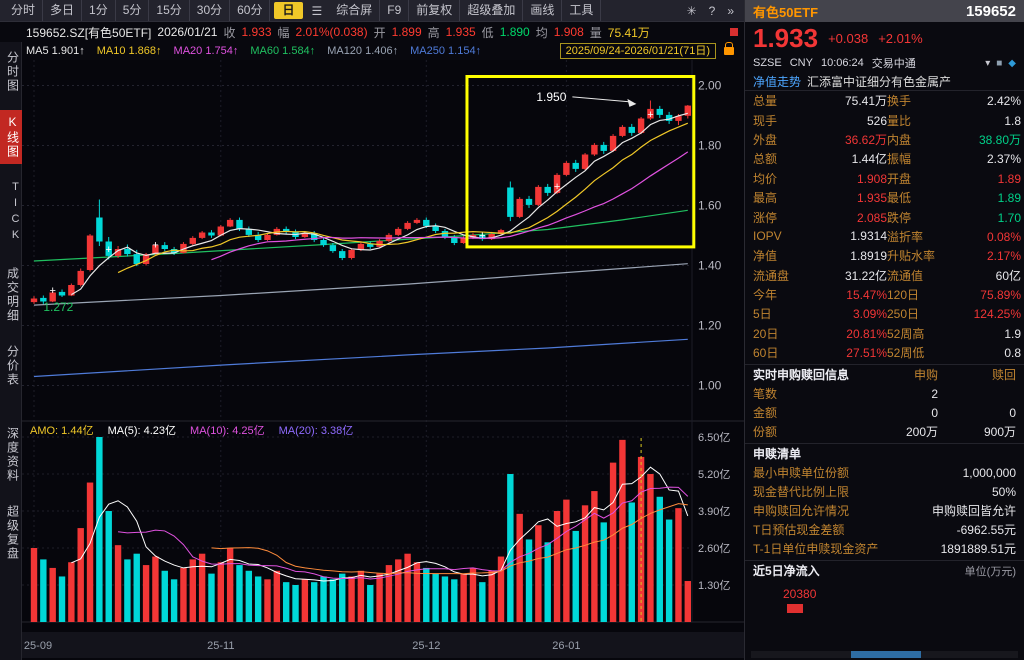 The height and width of the screenshot is (660, 1024). What do you see at coordinates (250, 10) in the screenshot?
I see `period-tab: 60分` at bounding box center [250, 10].